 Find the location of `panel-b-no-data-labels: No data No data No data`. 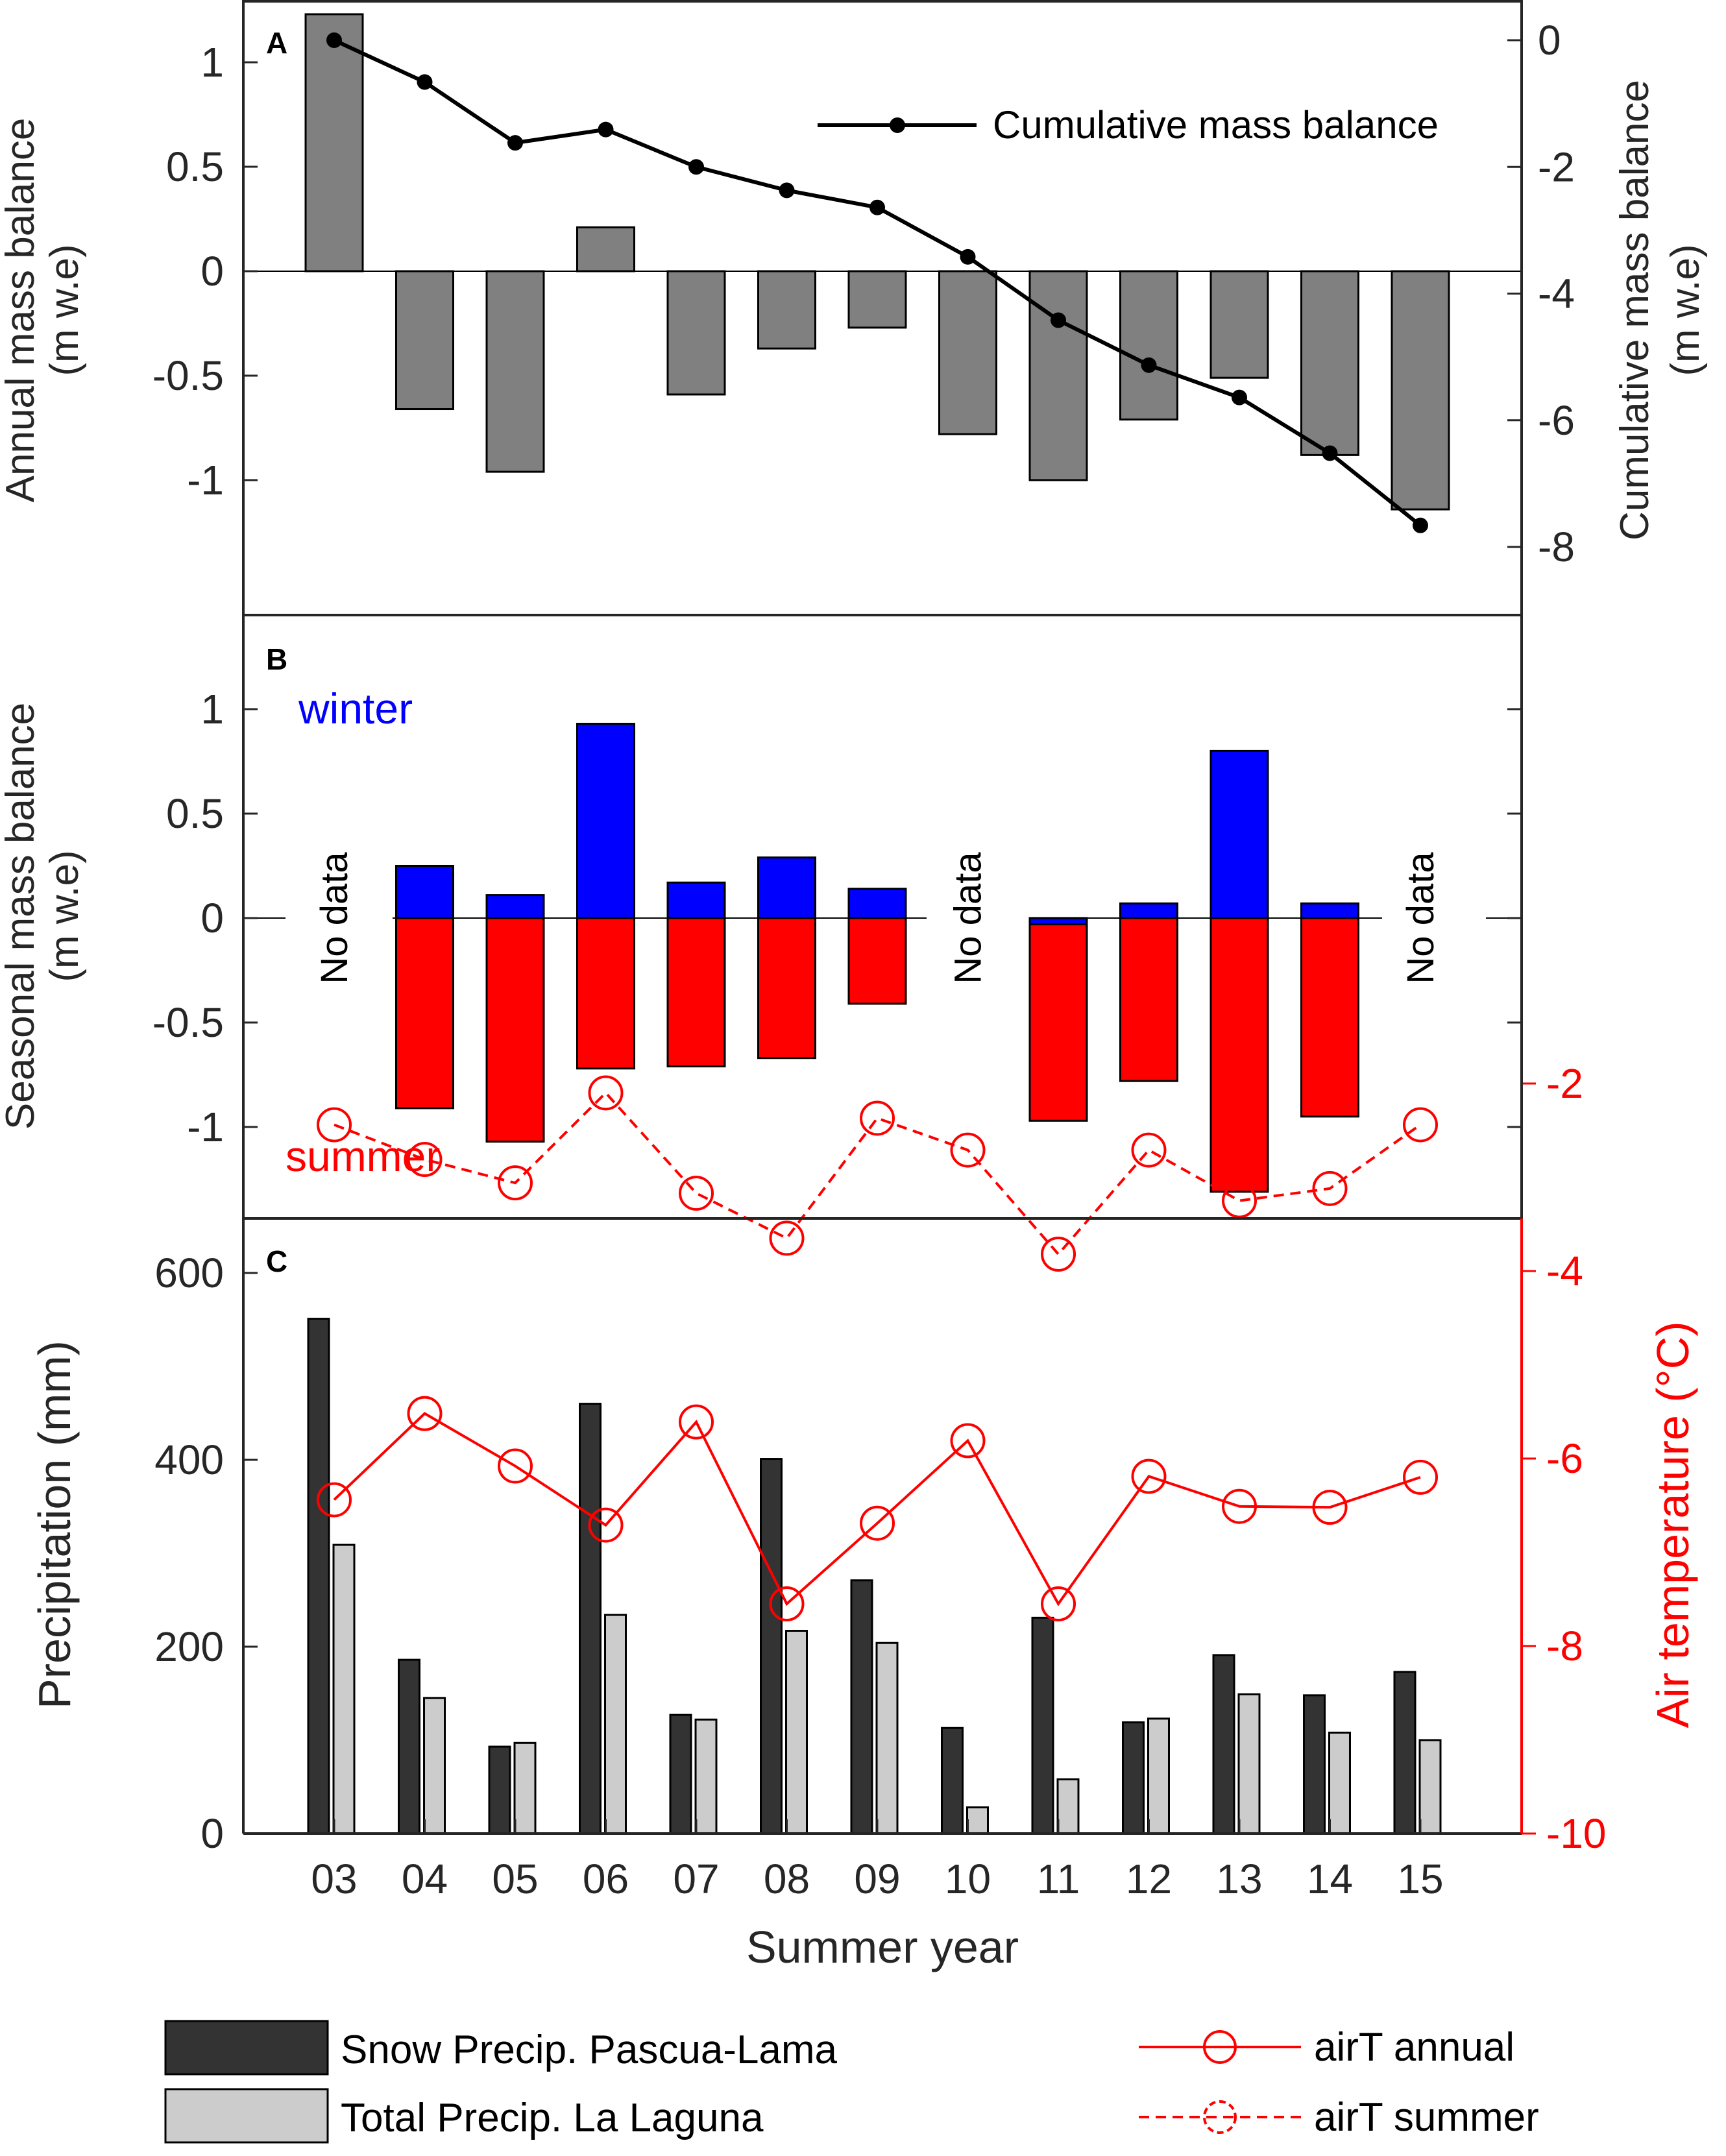

panel-b-no-data-labels: No data No data No data is located at coordinates (877, 918).